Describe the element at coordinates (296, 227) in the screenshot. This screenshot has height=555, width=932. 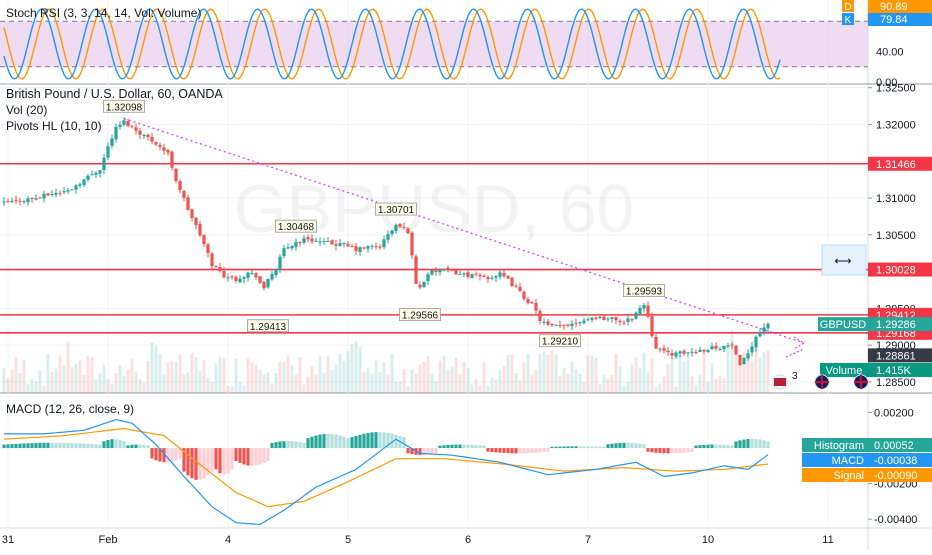
I see `pivot-label: 1.30468` at that location.